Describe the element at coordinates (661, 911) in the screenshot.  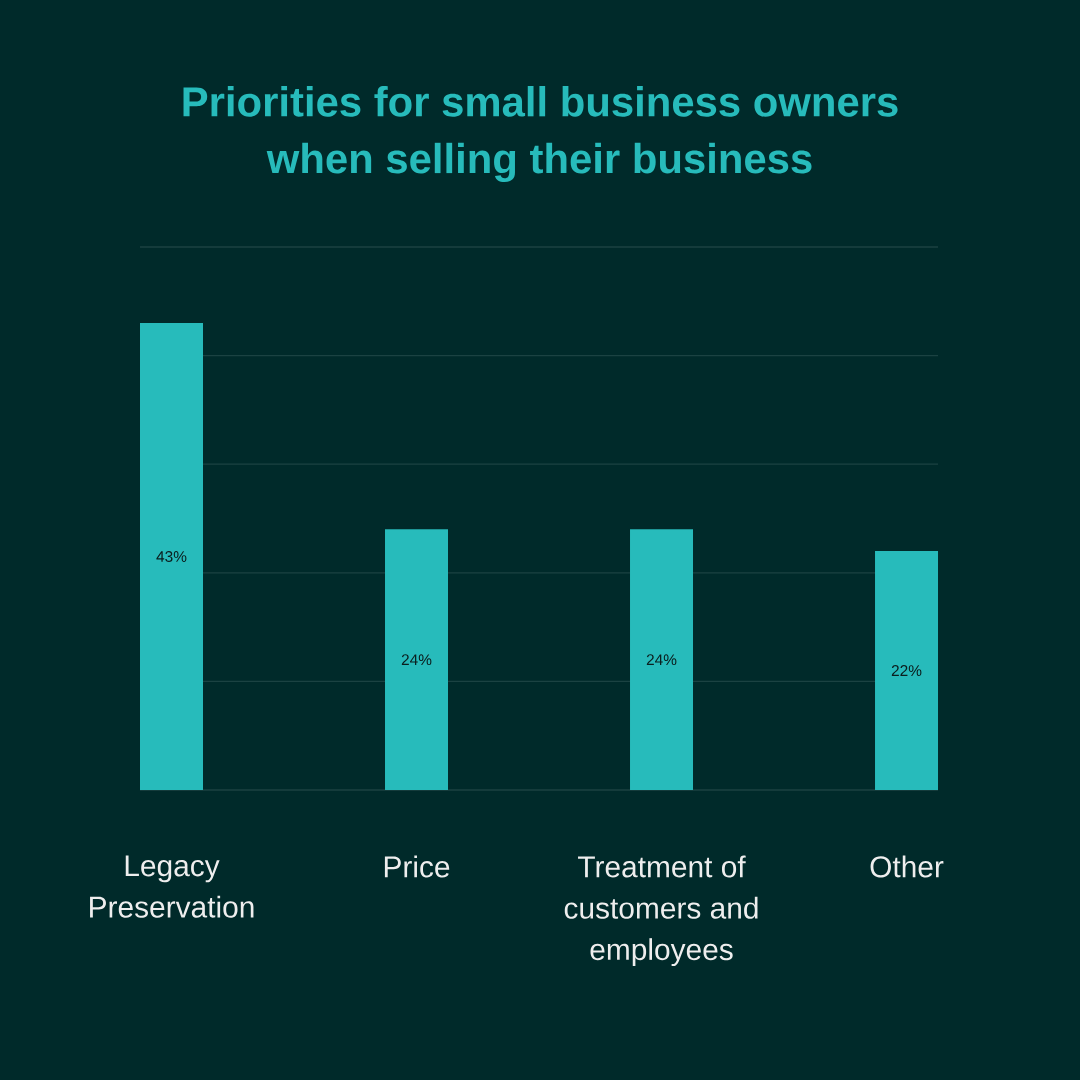
I see `x-tick-label: Treatment of customers and employees` at that location.